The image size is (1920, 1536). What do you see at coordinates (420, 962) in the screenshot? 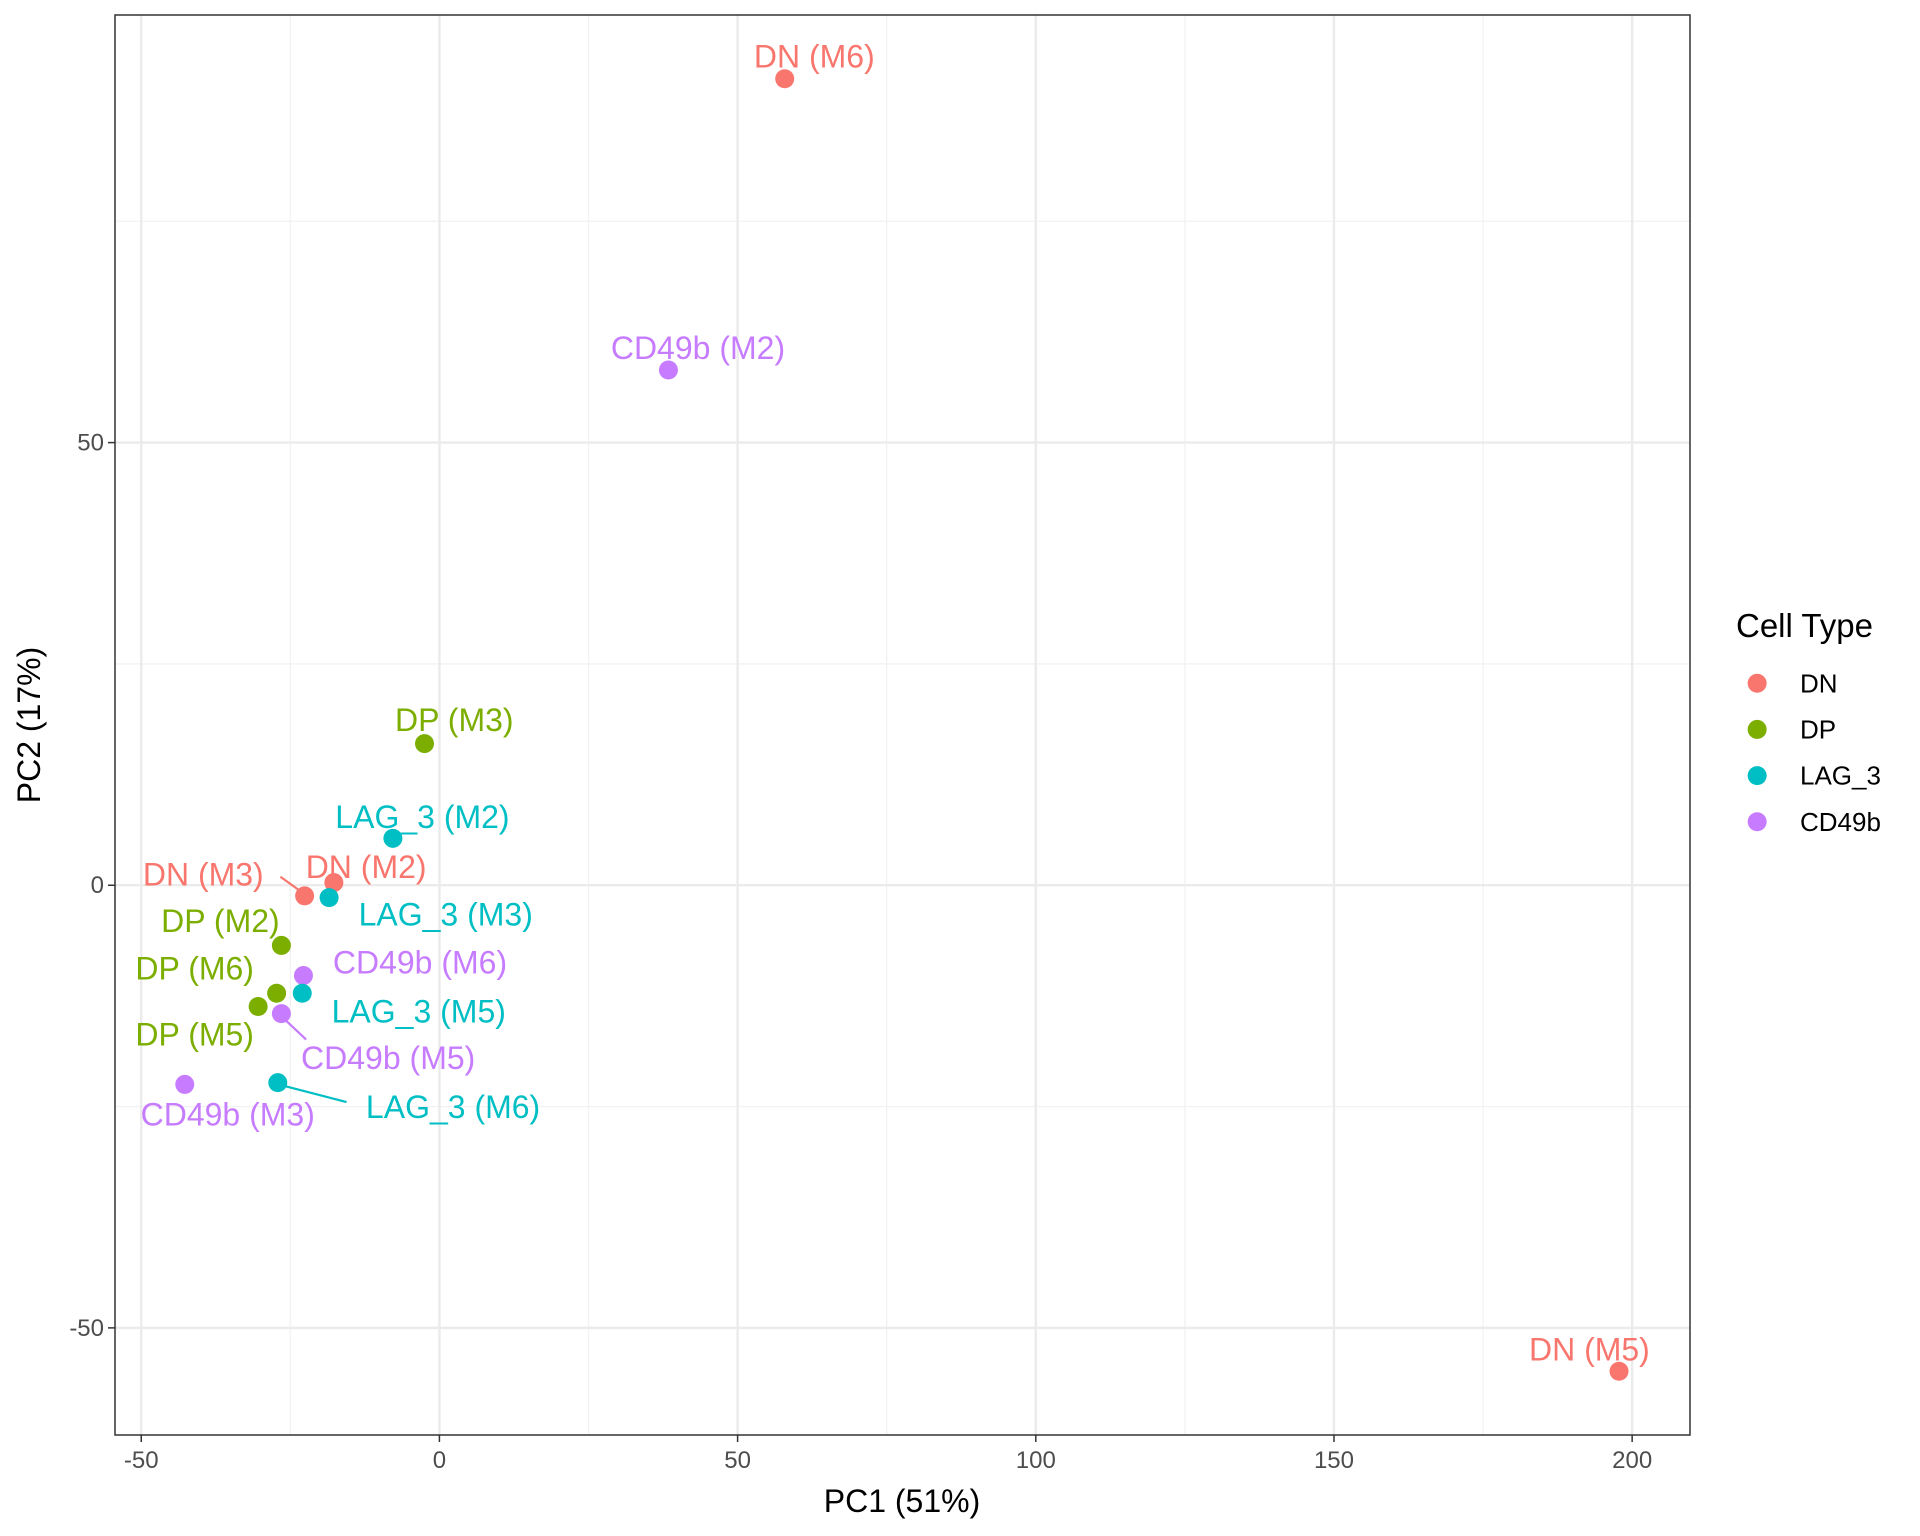
I see `point-label: CD49b (M6)` at bounding box center [420, 962].